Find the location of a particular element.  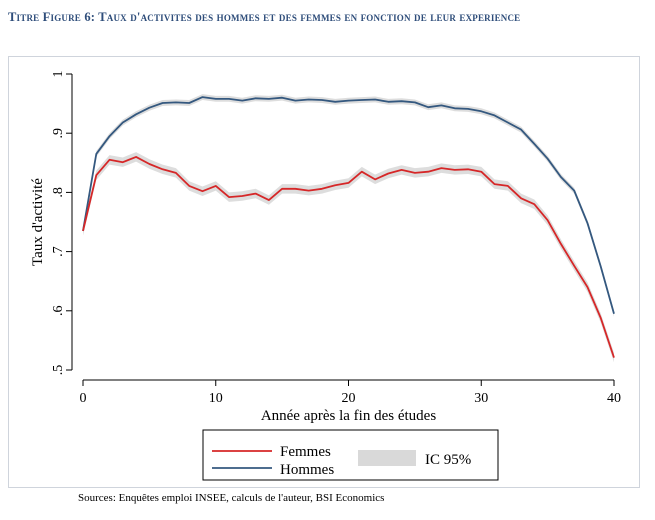

legend: Femmes Hommes IC 95% is located at coordinates (350, 455).